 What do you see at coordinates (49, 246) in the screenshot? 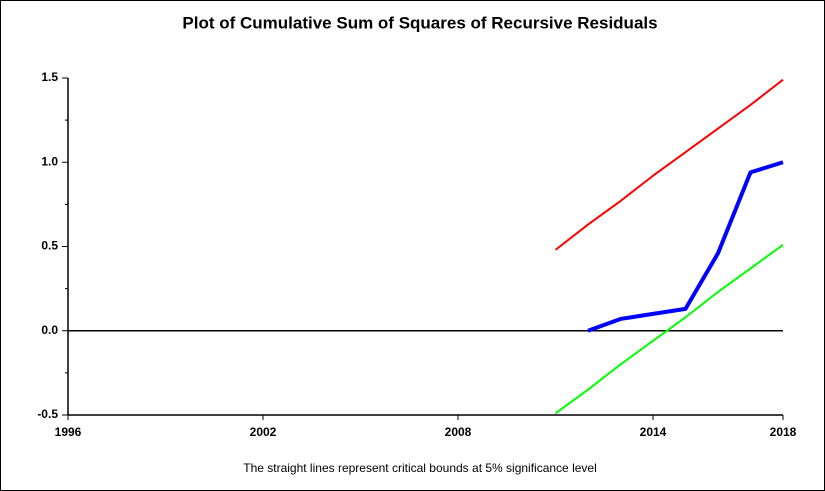
I see `y-tick-label: 0.5` at bounding box center [49, 246].